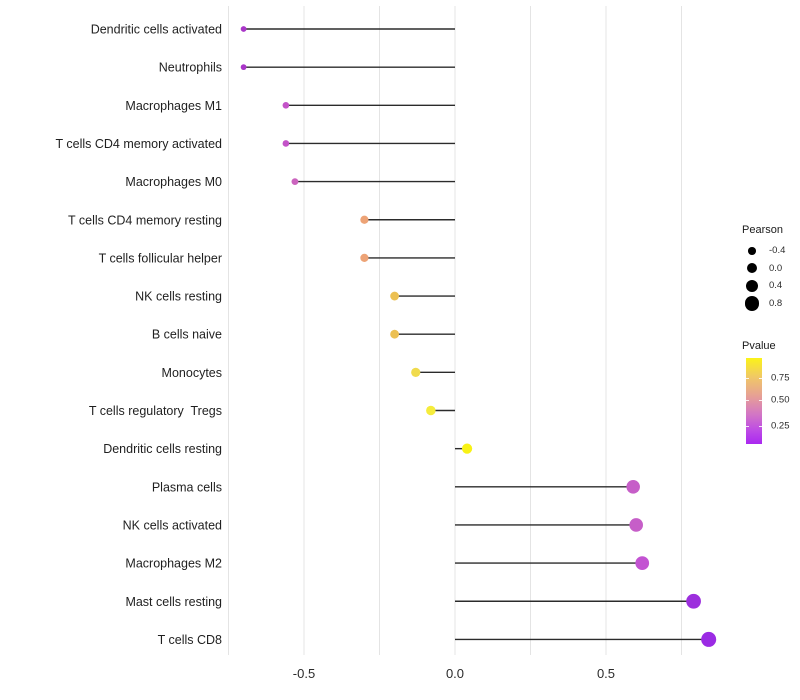  I want to click on legend-size-label: -0.4, so click(777, 251).